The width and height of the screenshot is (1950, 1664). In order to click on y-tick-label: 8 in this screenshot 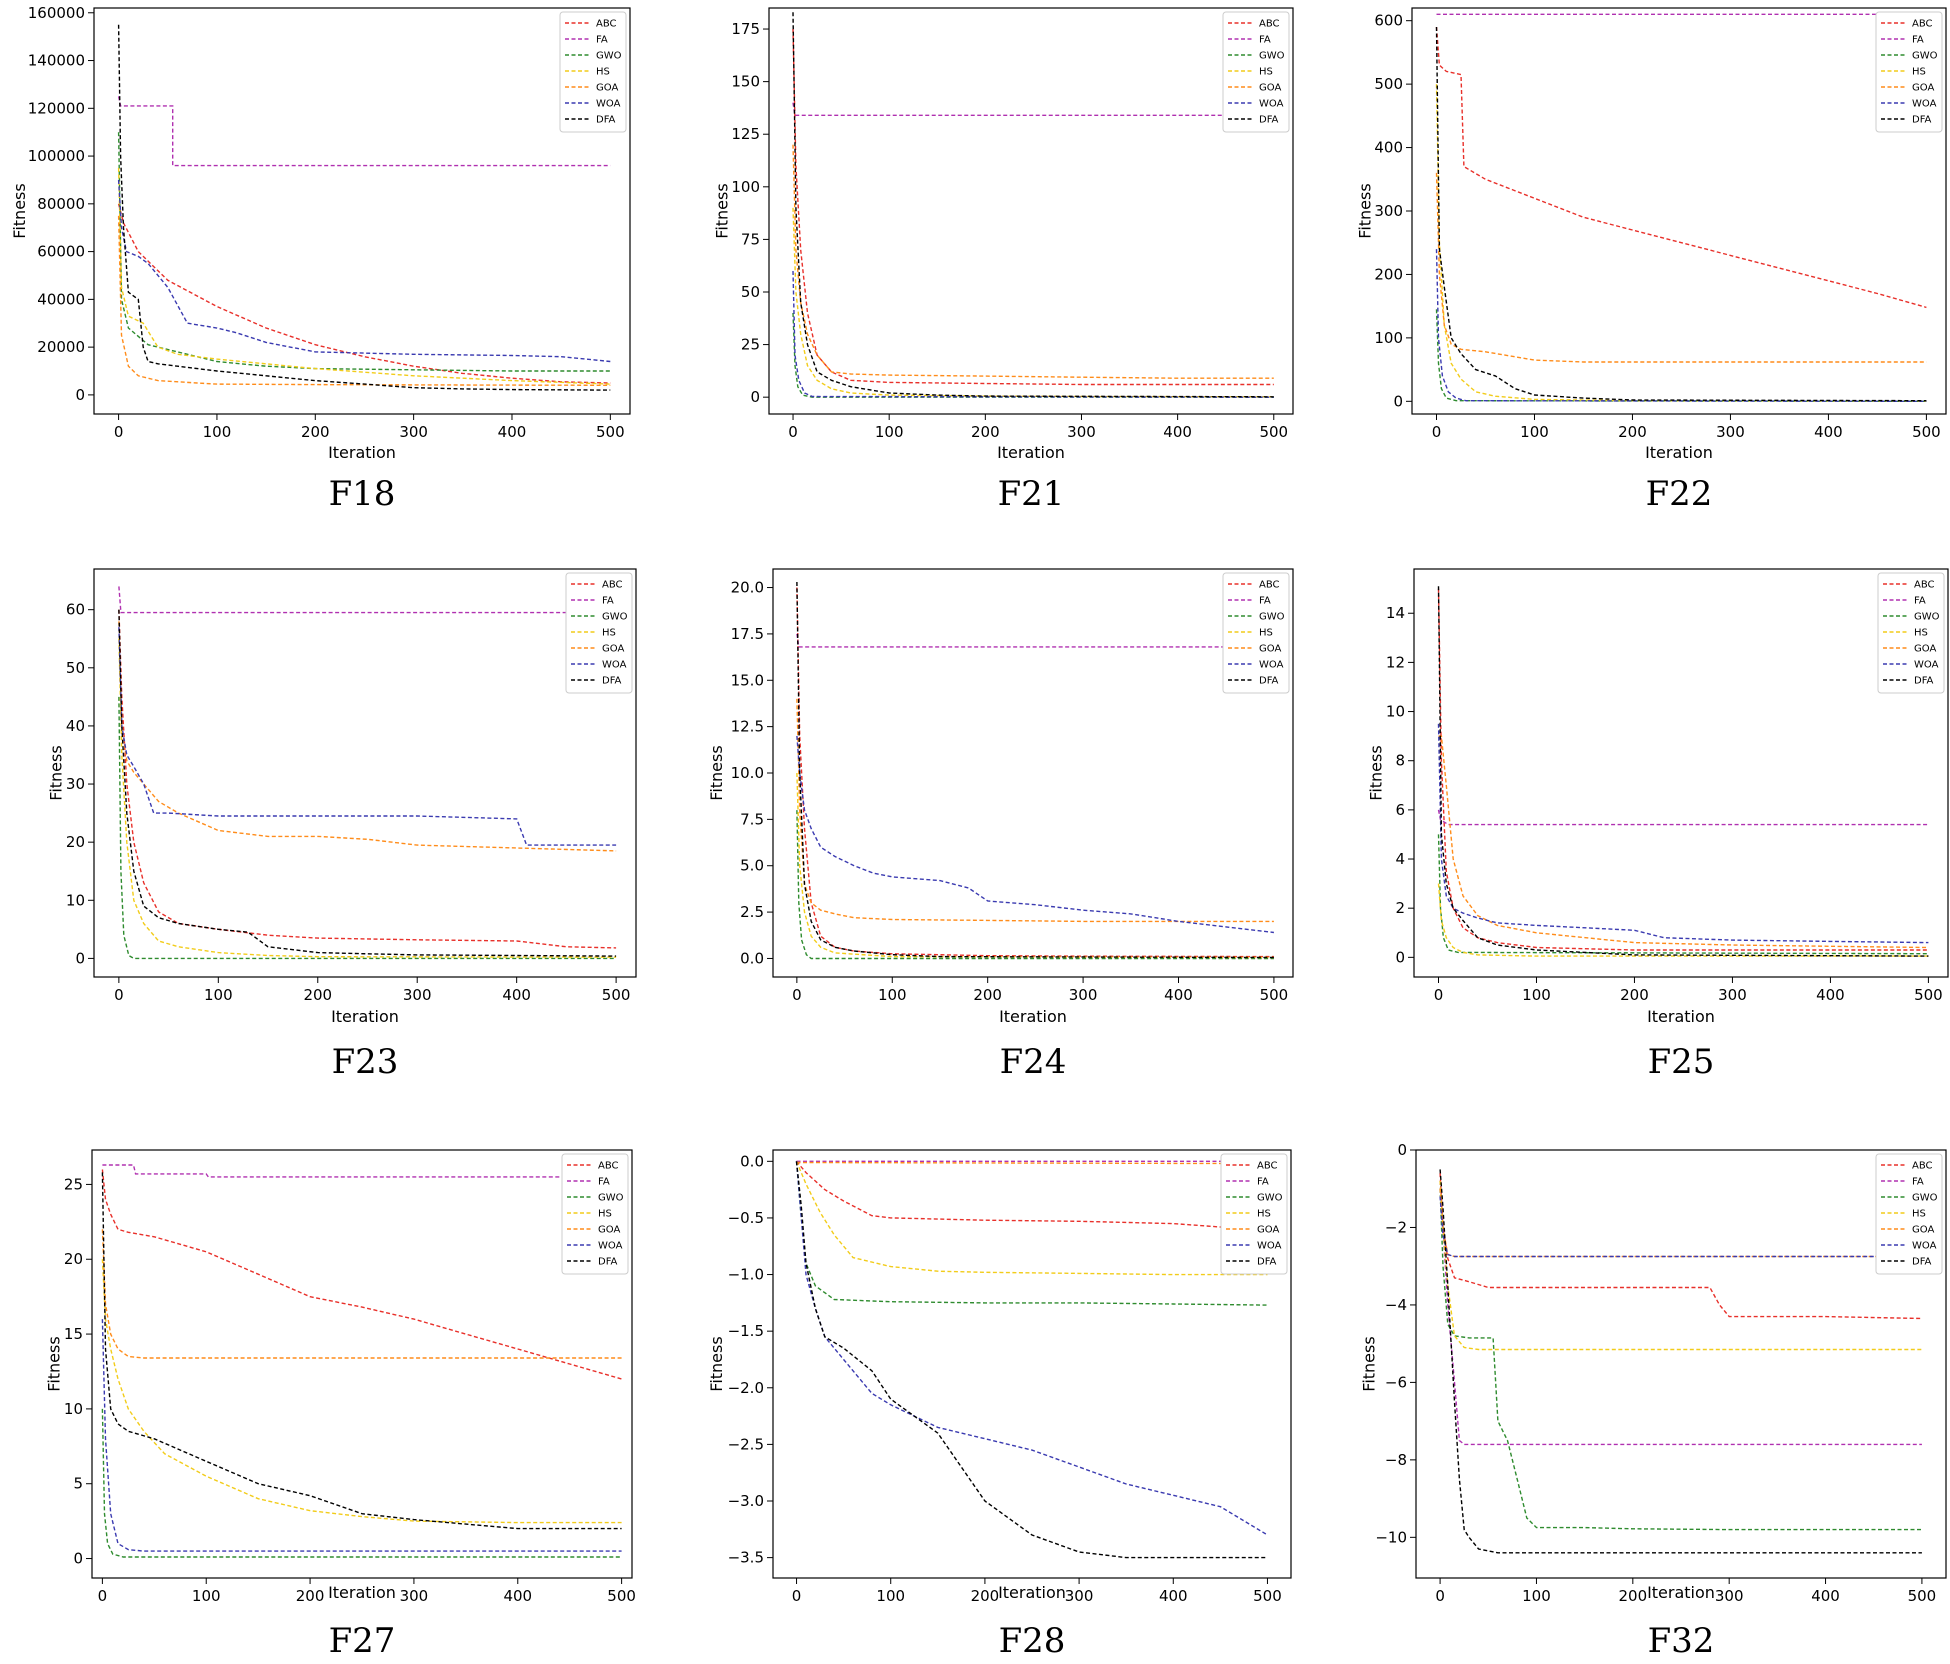, I will do `click(1400, 761)`.